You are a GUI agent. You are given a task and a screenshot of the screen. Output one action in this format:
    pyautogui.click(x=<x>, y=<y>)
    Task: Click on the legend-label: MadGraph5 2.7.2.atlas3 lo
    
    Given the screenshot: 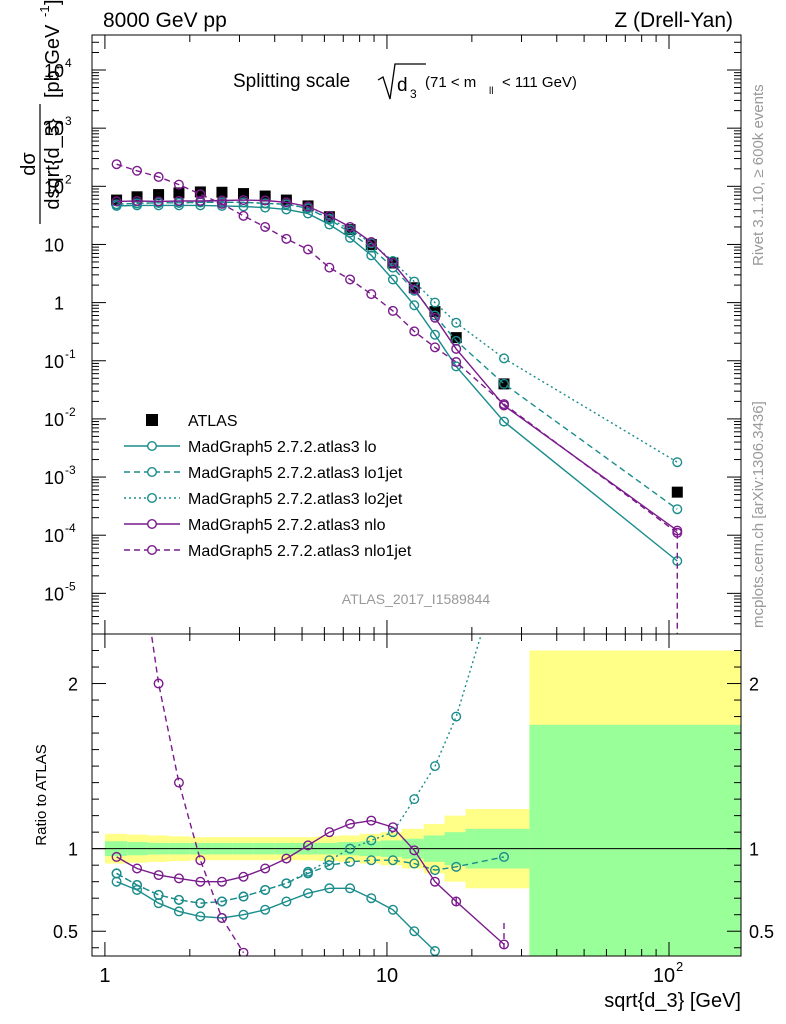 What is the action you would take?
    pyautogui.click(x=282, y=447)
    